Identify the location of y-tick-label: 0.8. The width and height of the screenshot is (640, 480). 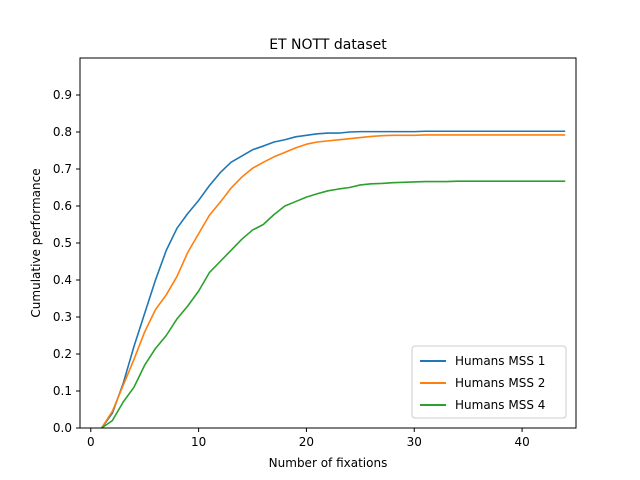
(62, 132).